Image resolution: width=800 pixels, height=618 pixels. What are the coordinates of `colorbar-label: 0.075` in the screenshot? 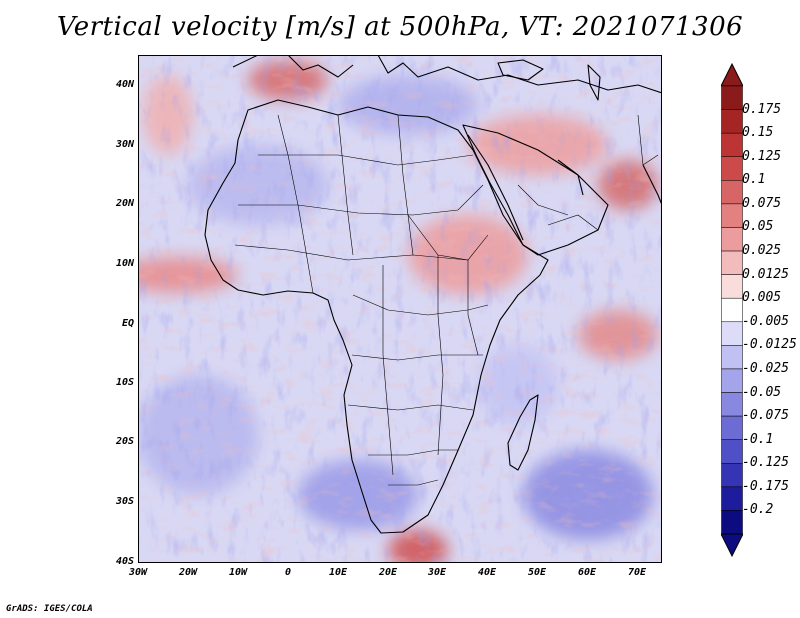 It's located at (762, 203).